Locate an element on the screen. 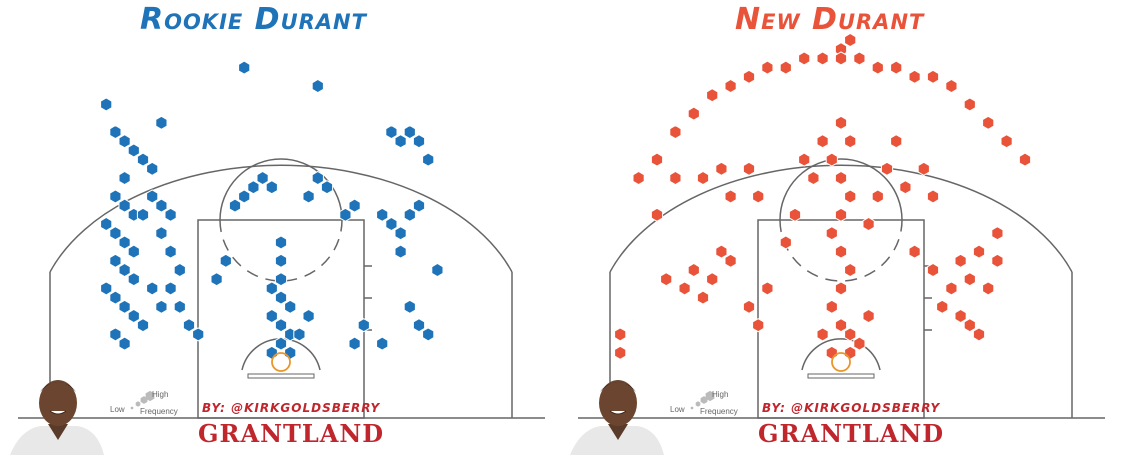 This screenshot has height=455, width=1122. hoop is located at coordinates (841, 362).